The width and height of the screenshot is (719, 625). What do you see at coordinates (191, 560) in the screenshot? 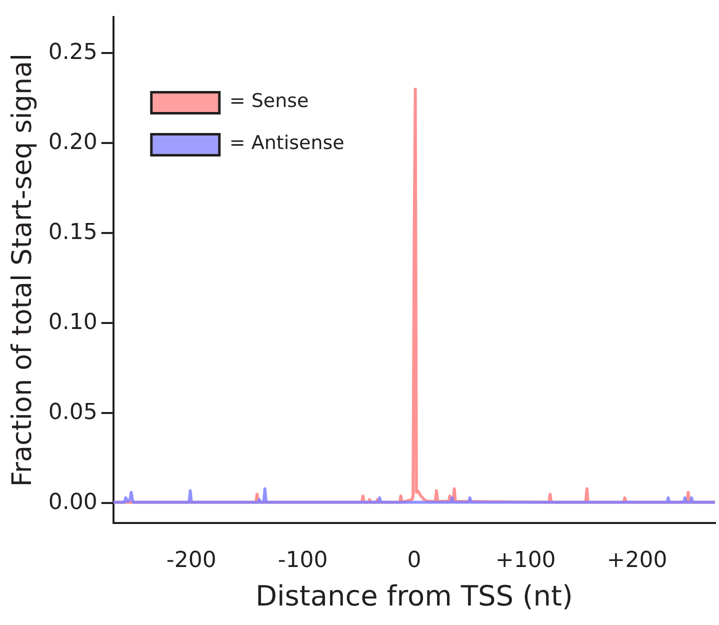
I see `x-tick-label: -200` at bounding box center [191, 560].